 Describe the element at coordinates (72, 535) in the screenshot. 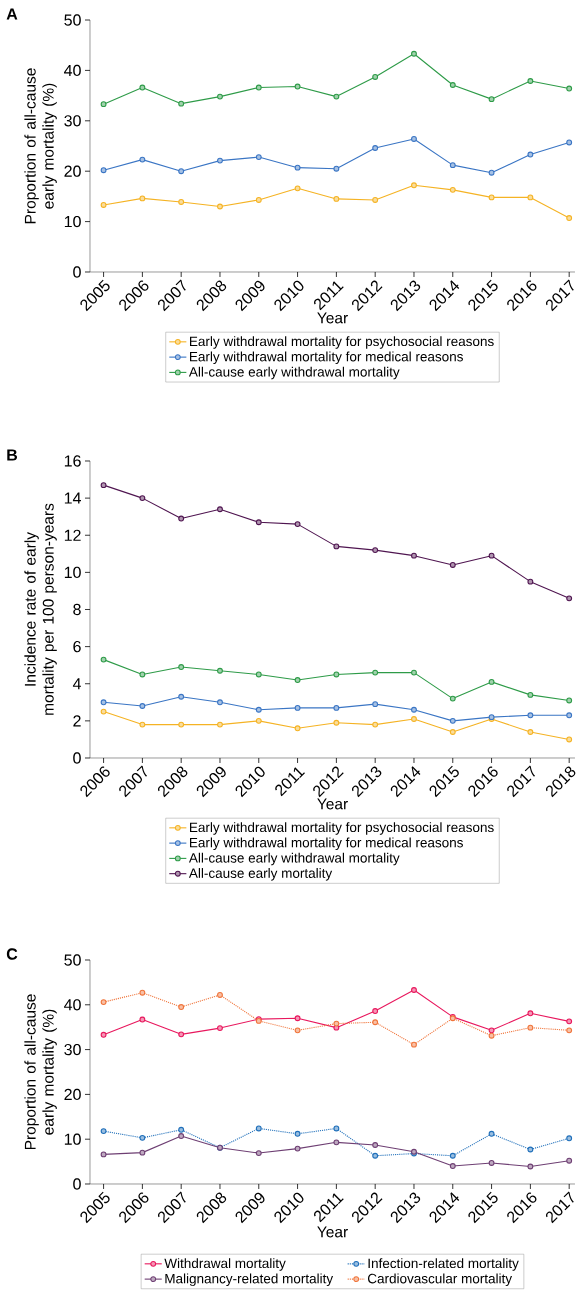

I see `y-tick-label: 12` at that location.